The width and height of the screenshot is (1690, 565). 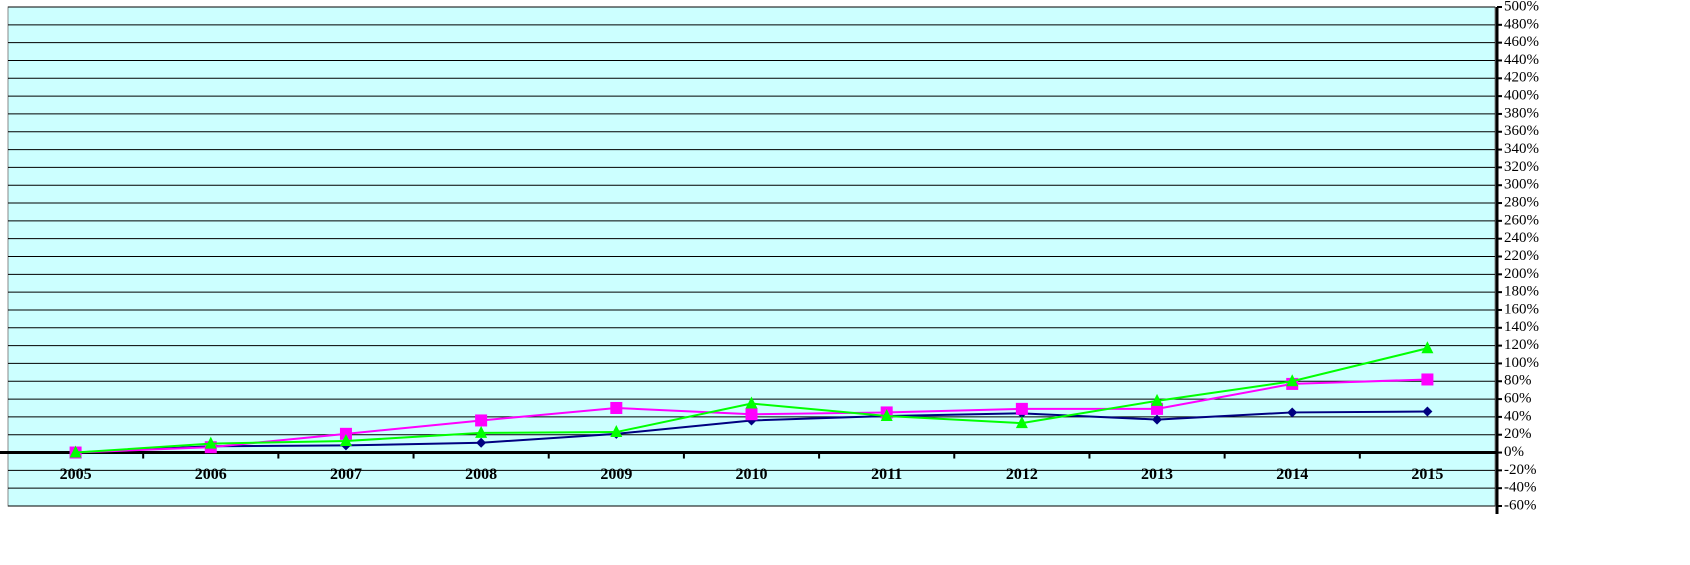 I want to click on y-tick-label: 220%, so click(x=1521, y=256).